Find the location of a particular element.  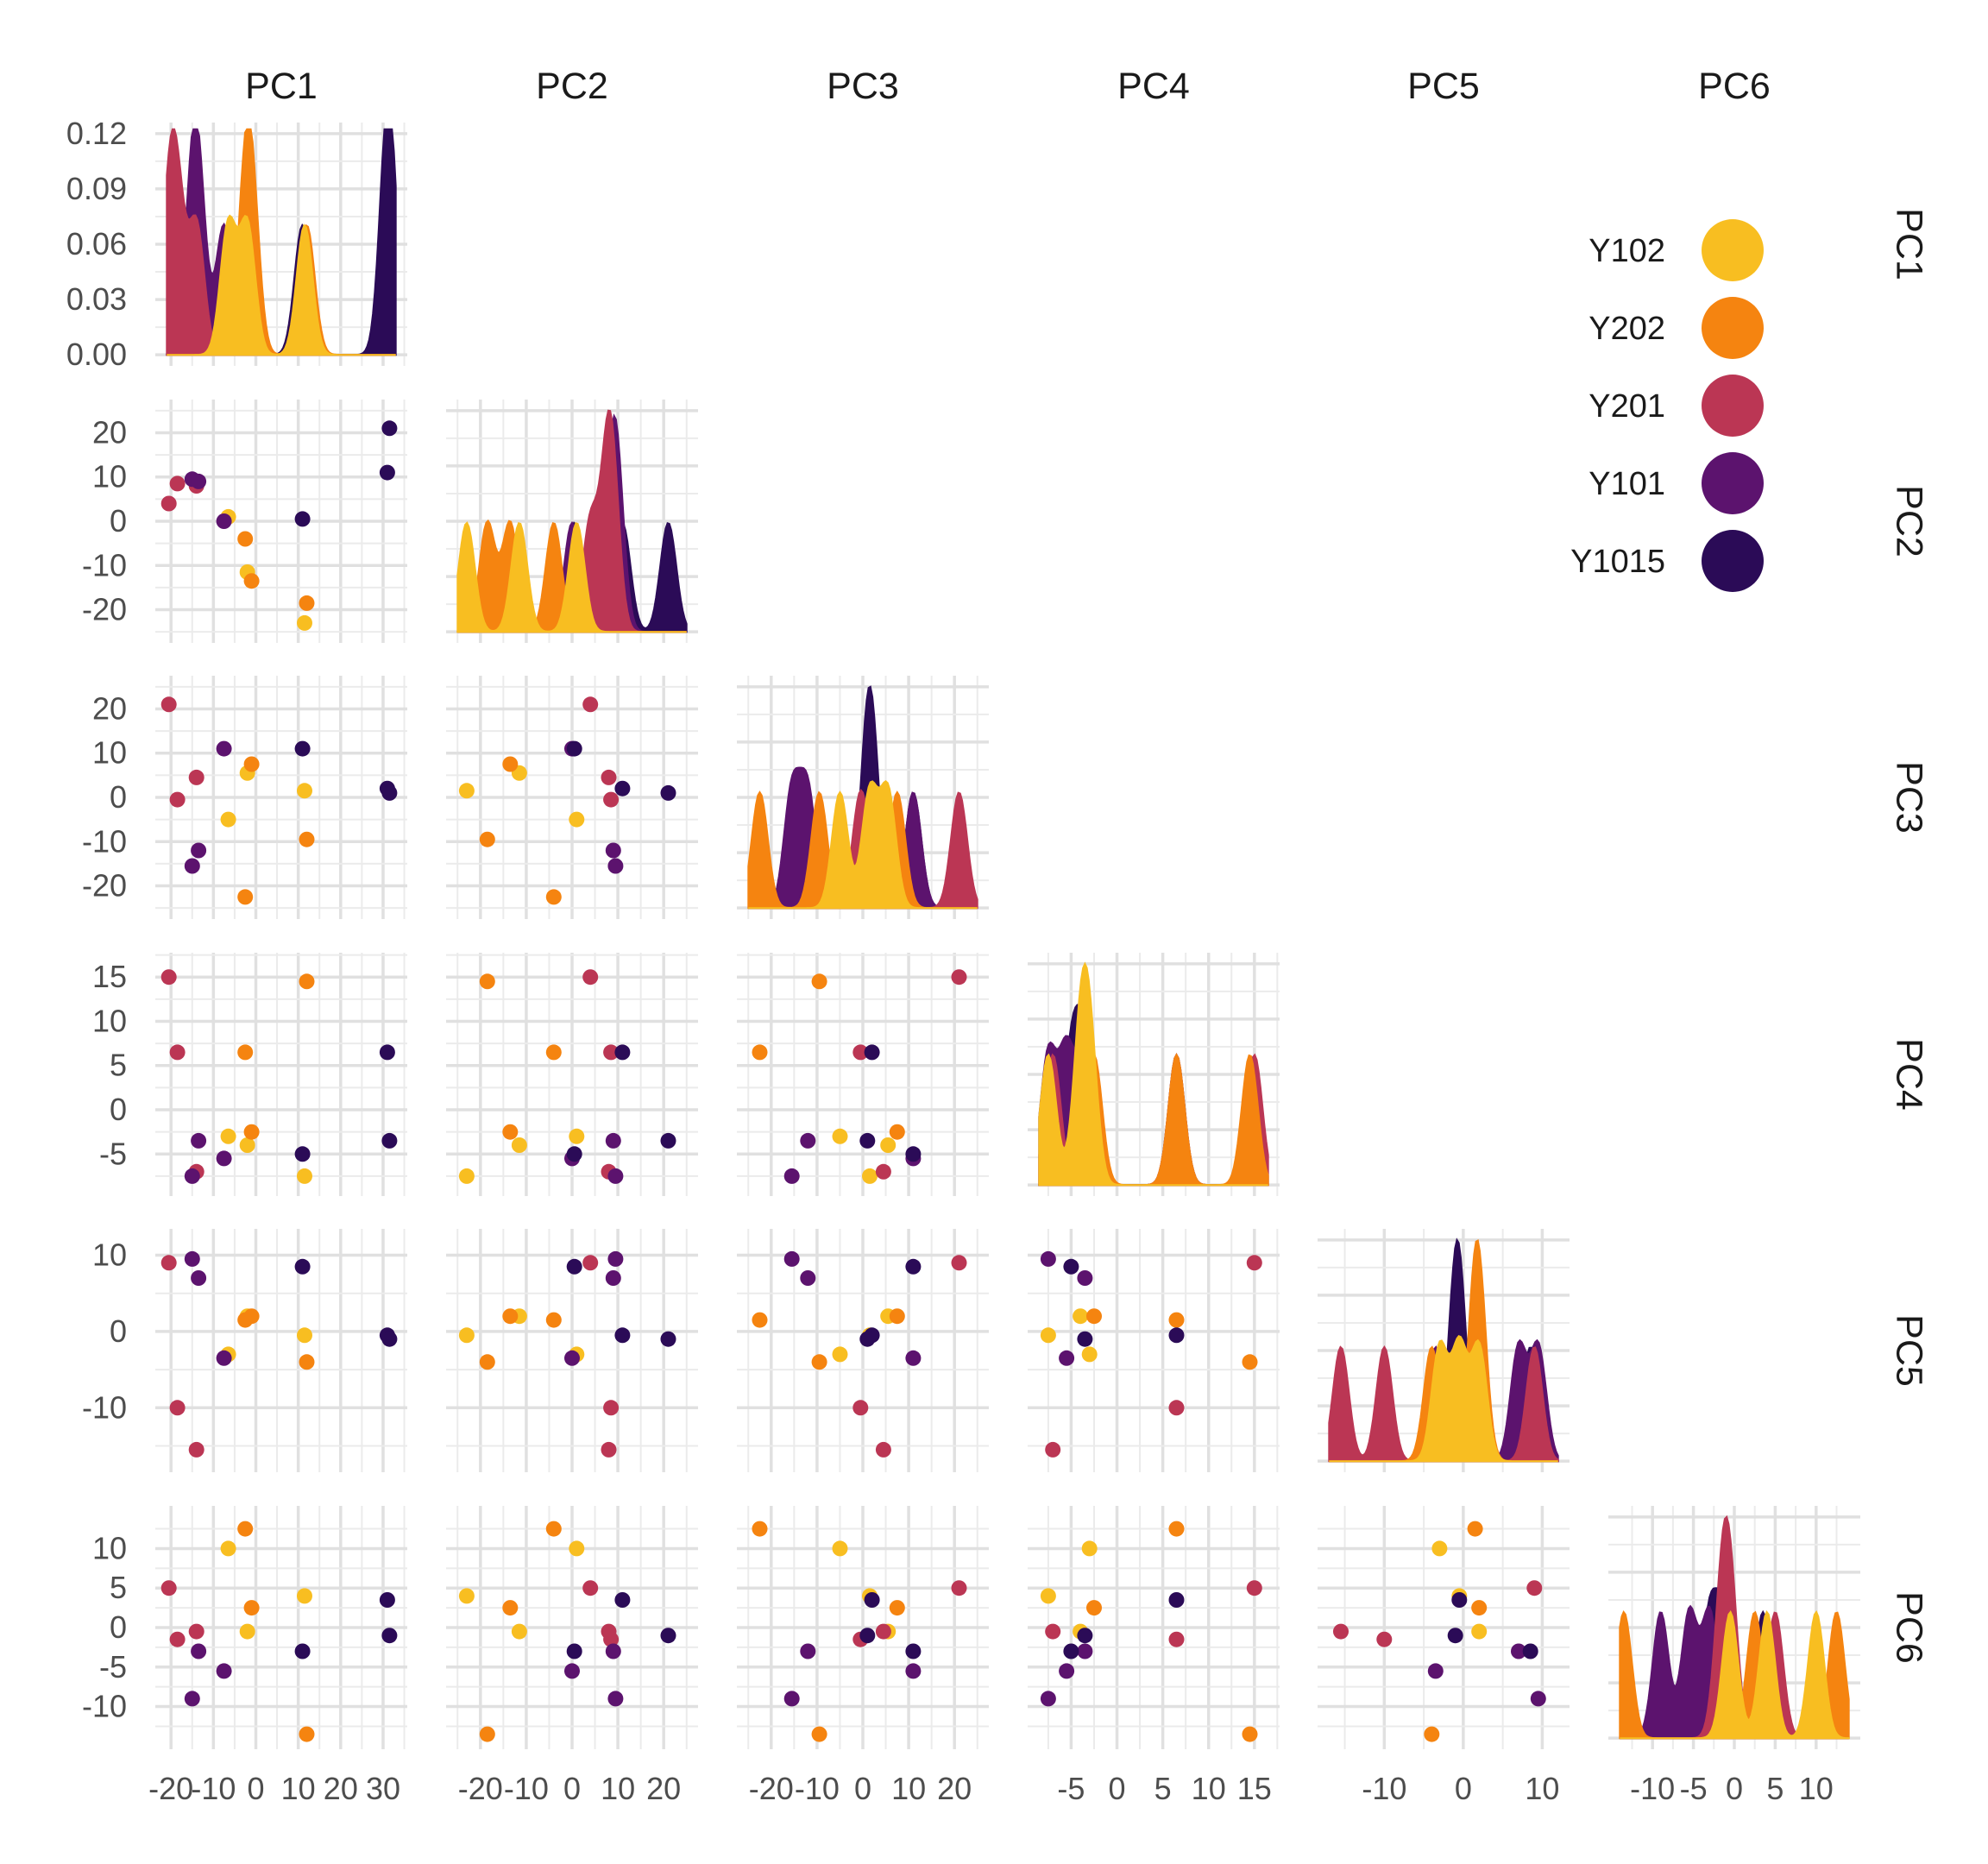

panel-pc5-vs-pc5 is located at coordinates (1444, 1350).